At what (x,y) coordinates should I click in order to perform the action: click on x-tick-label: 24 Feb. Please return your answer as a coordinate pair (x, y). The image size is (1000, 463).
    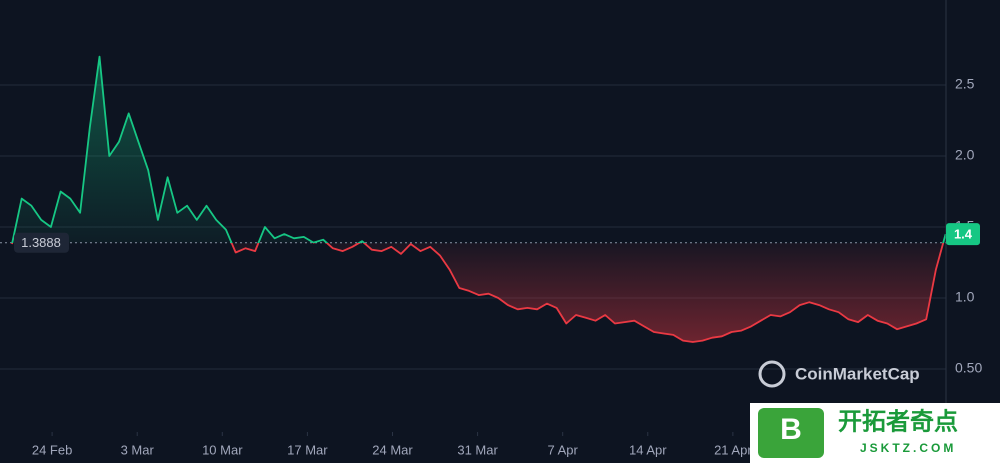
    Looking at the image, I should click on (52, 449).